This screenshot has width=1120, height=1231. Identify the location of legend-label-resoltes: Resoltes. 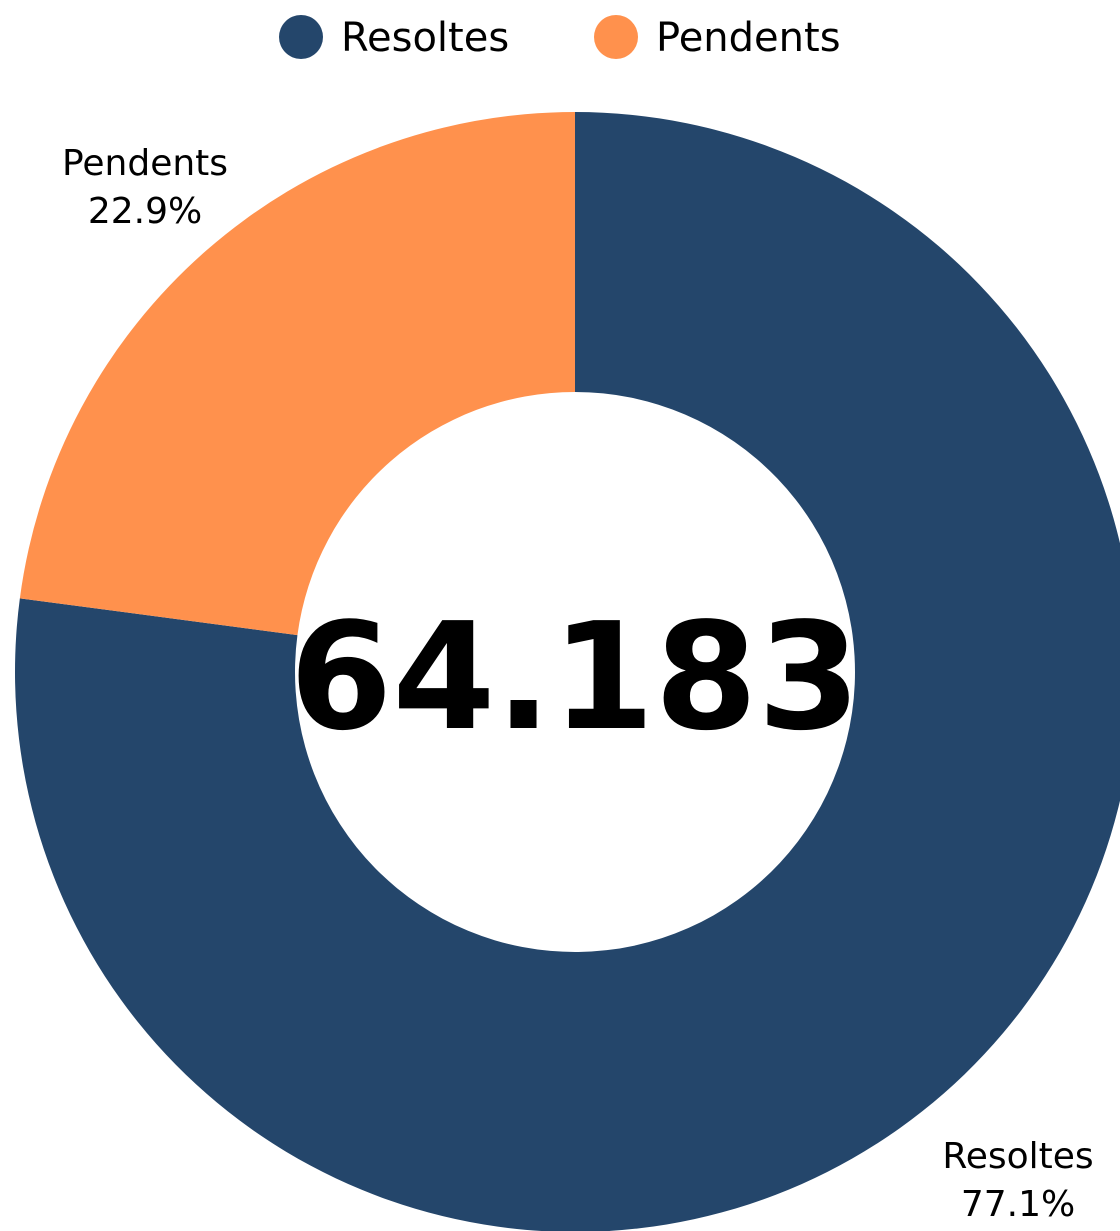
(425, 38).